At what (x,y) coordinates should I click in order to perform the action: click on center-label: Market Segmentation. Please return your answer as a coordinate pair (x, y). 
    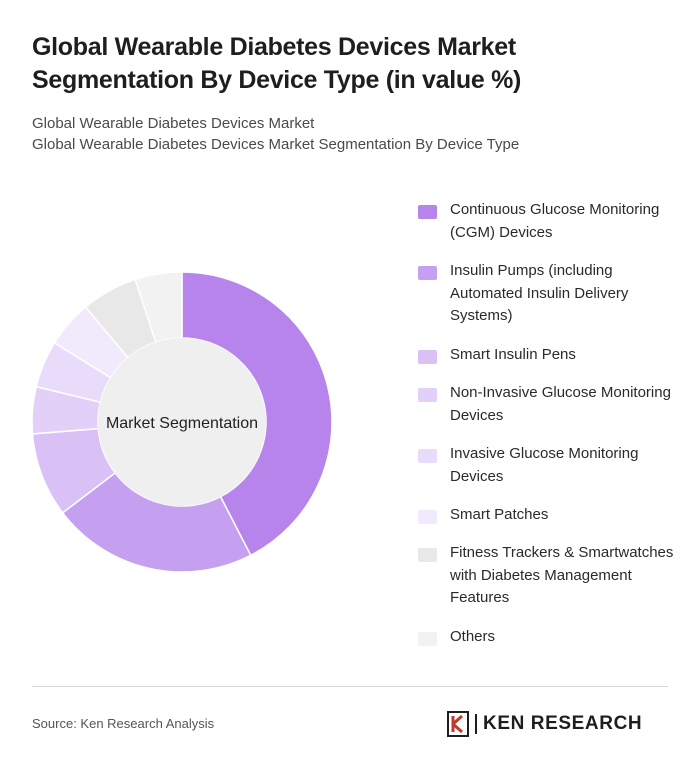
    Looking at the image, I should click on (182, 423).